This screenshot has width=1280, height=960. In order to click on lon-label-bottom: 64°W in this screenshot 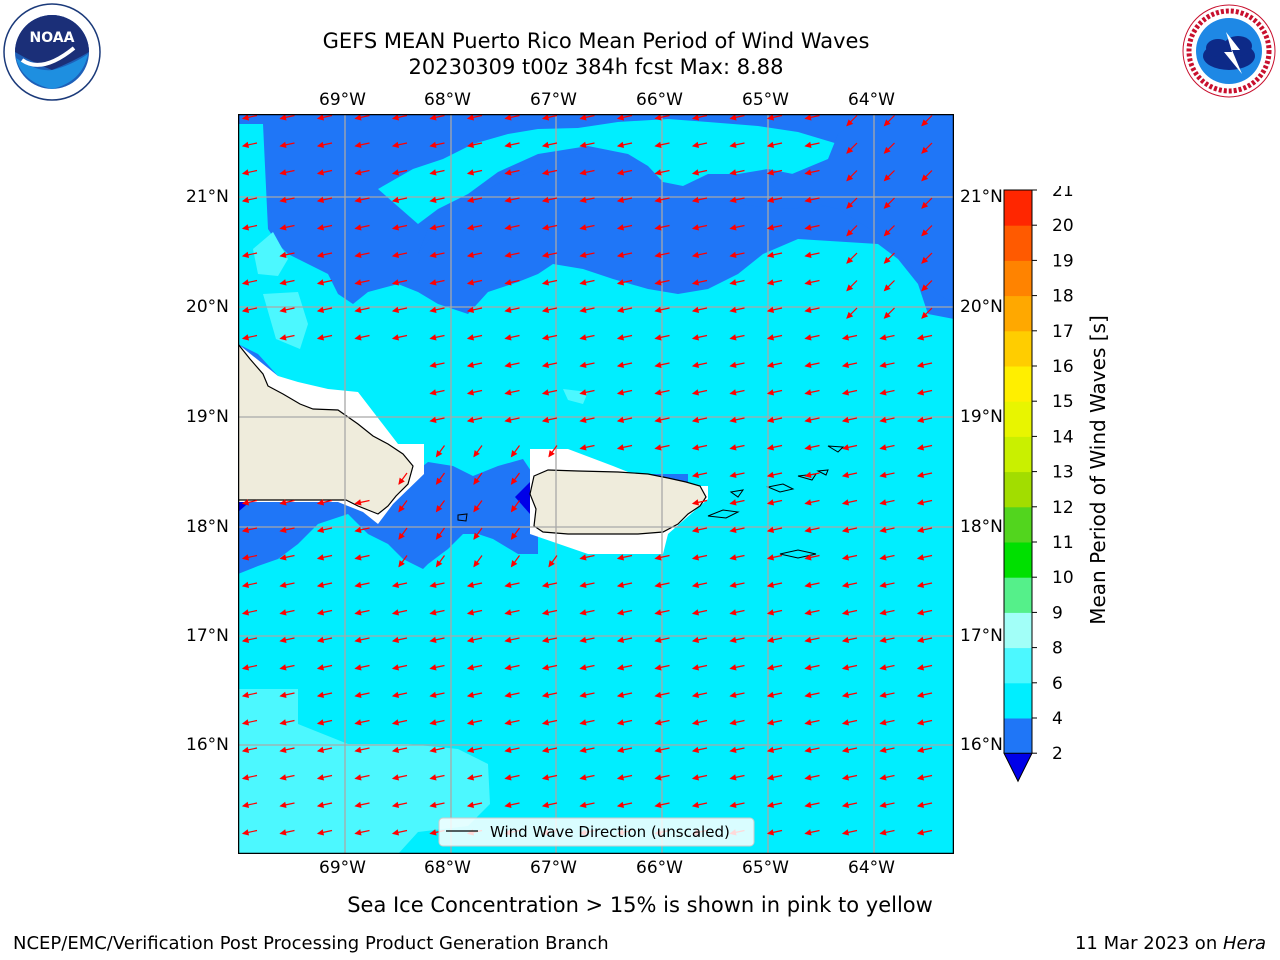, I will do `click(871, 868)`.